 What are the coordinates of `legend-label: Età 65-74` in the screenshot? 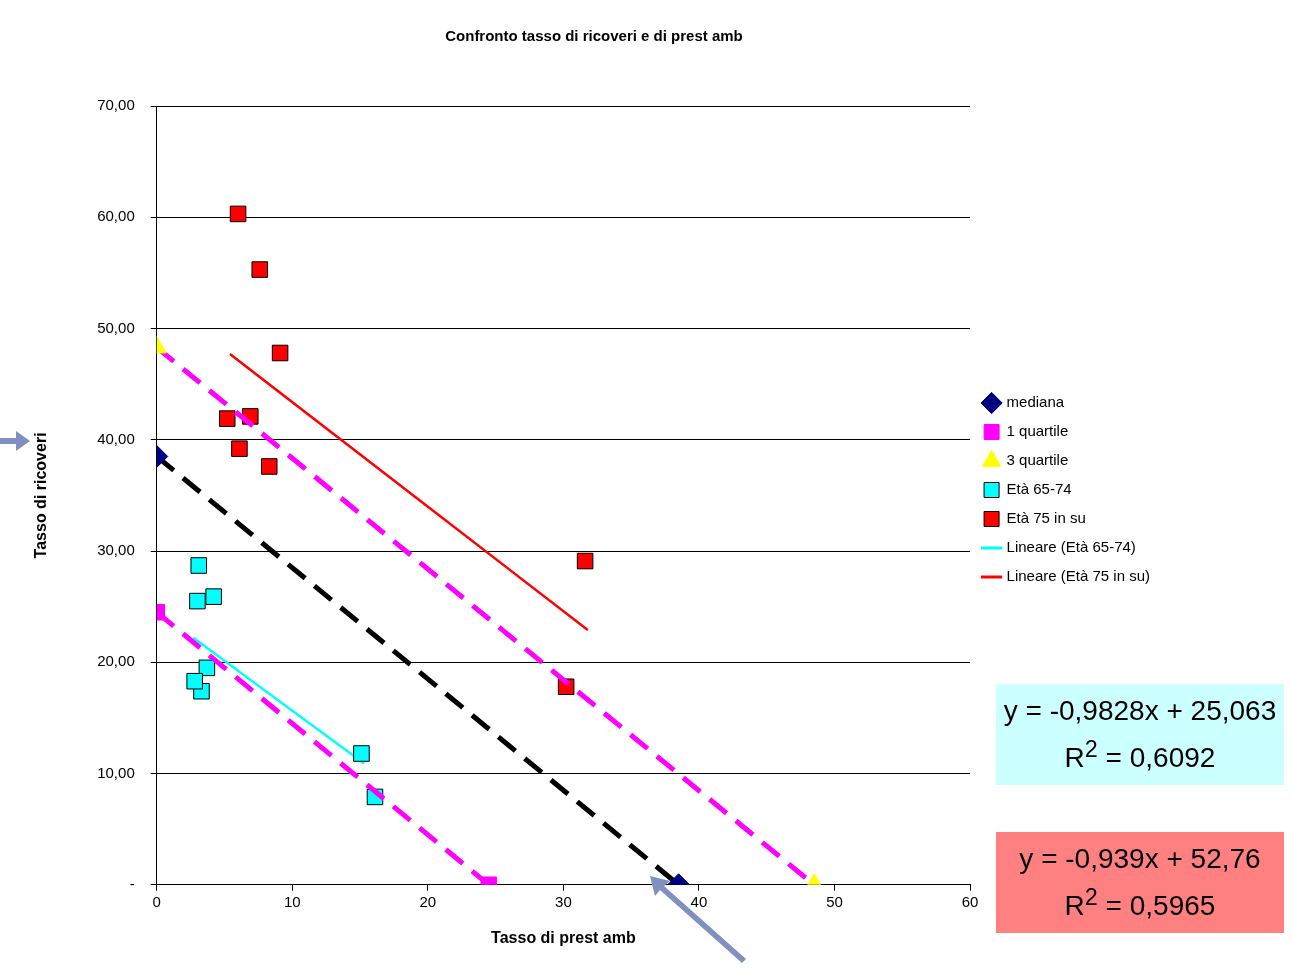 It's located at (1039, 489).